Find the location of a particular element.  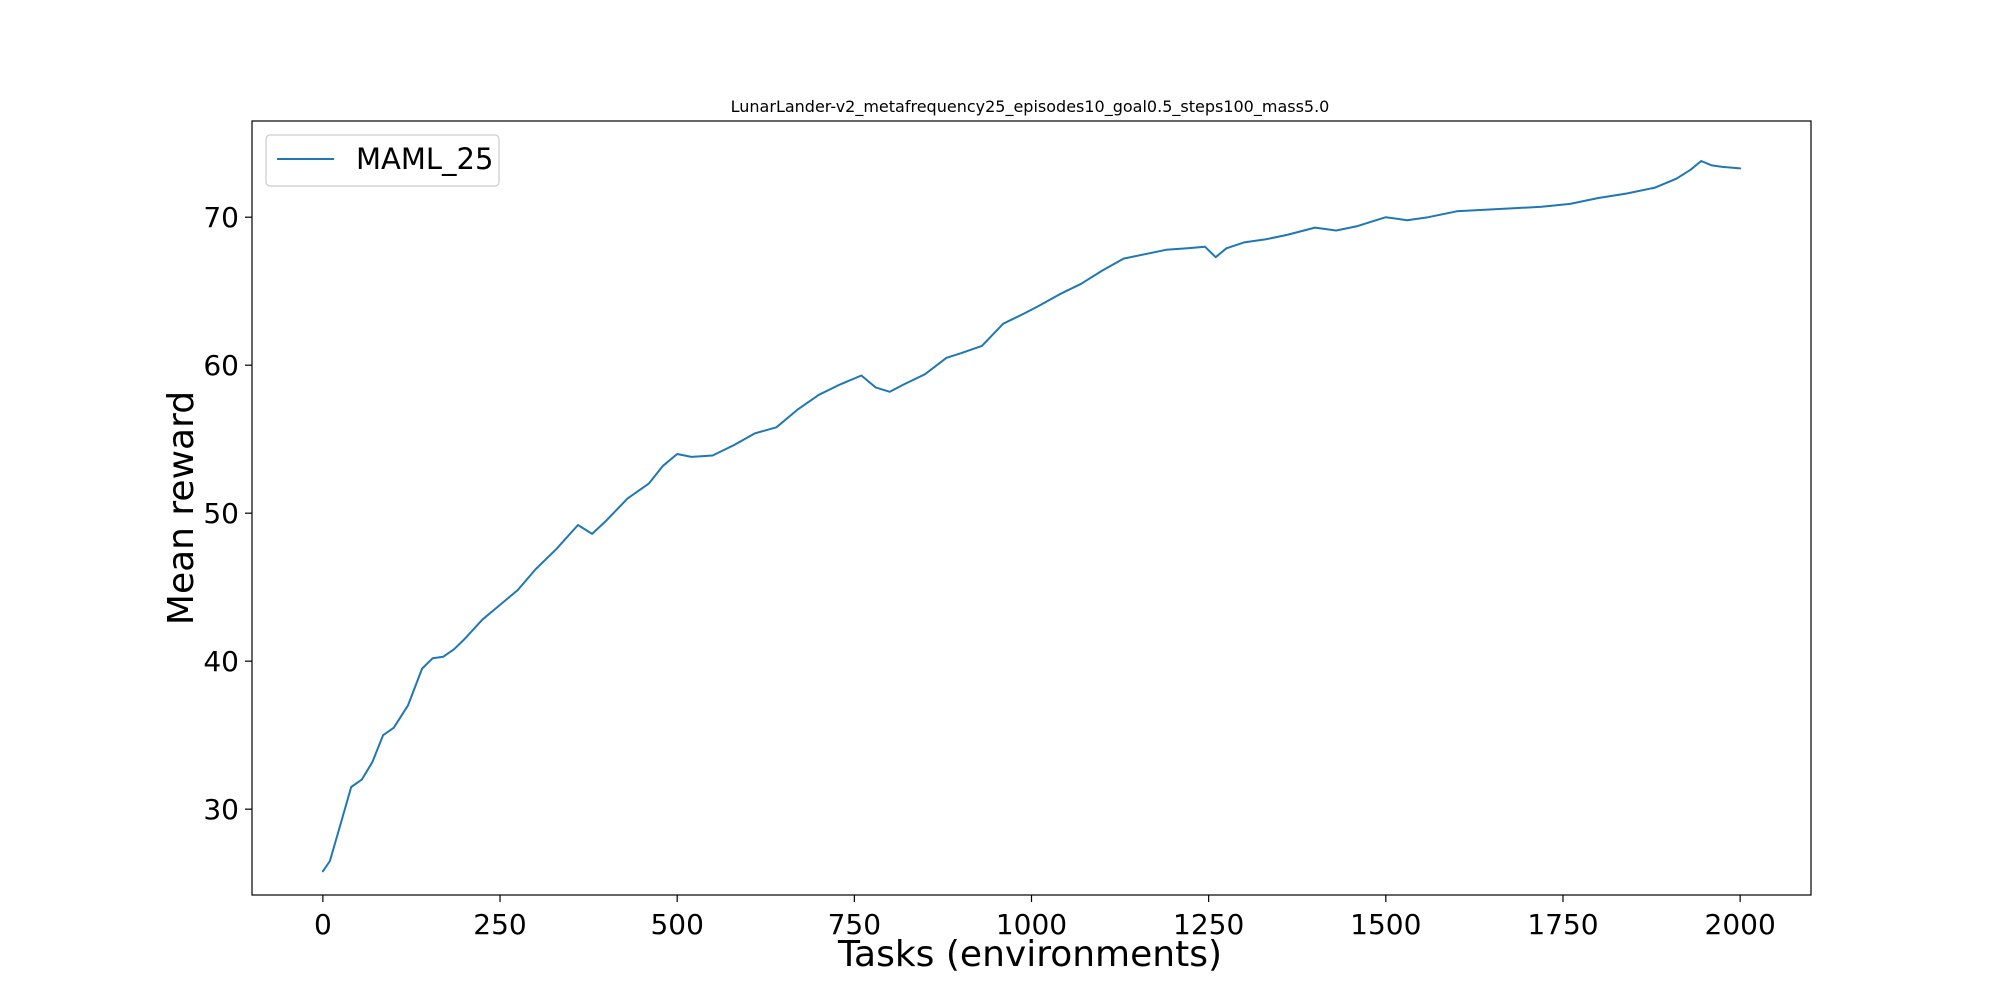

x-axis: 0 250 500 750 1000 1250 1500 1750 2000 is located at coordinates (1045, 918).